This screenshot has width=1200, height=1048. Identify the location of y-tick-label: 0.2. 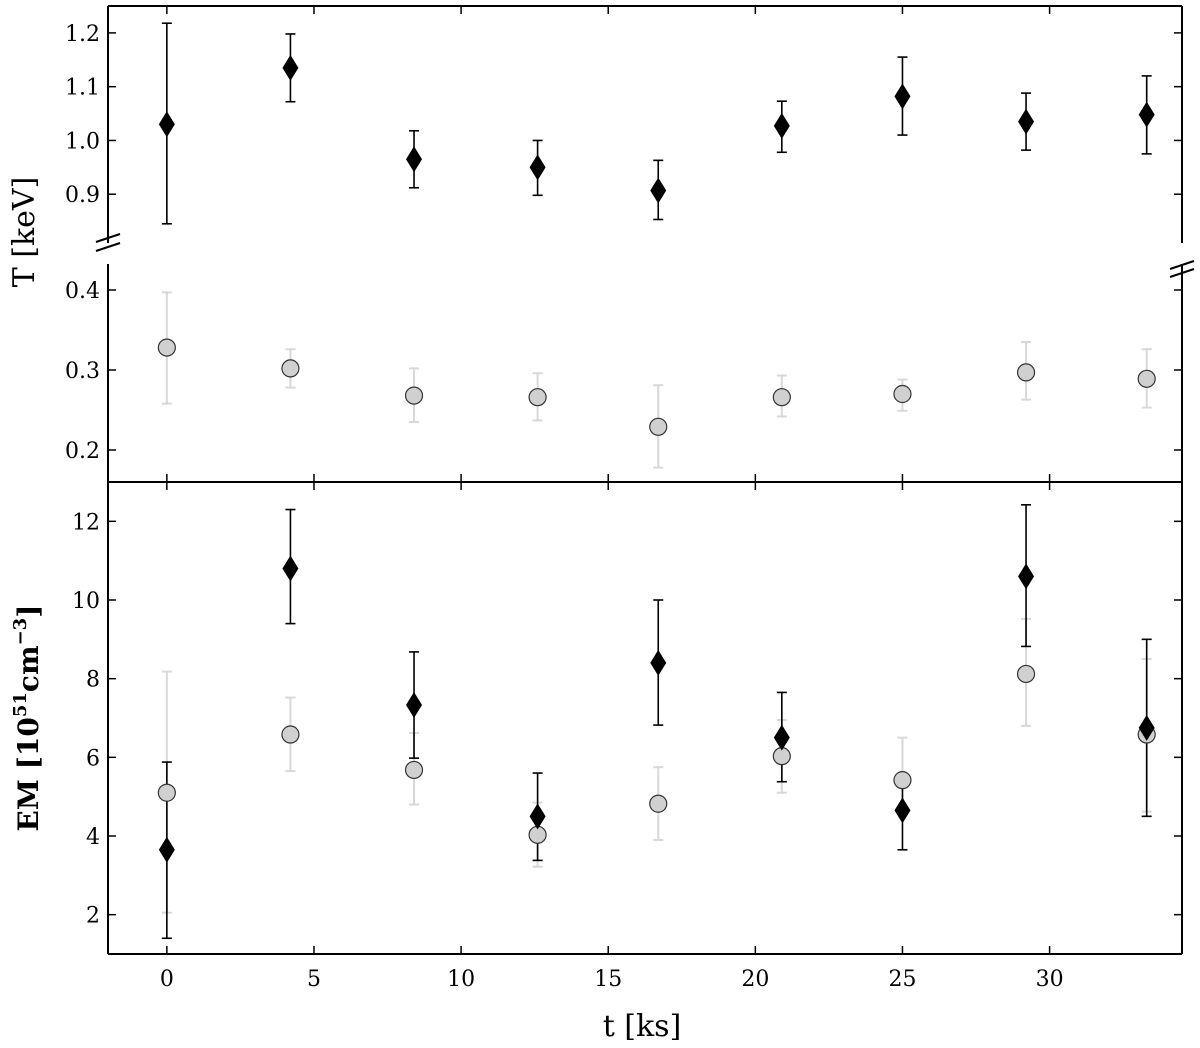
(82, 451).